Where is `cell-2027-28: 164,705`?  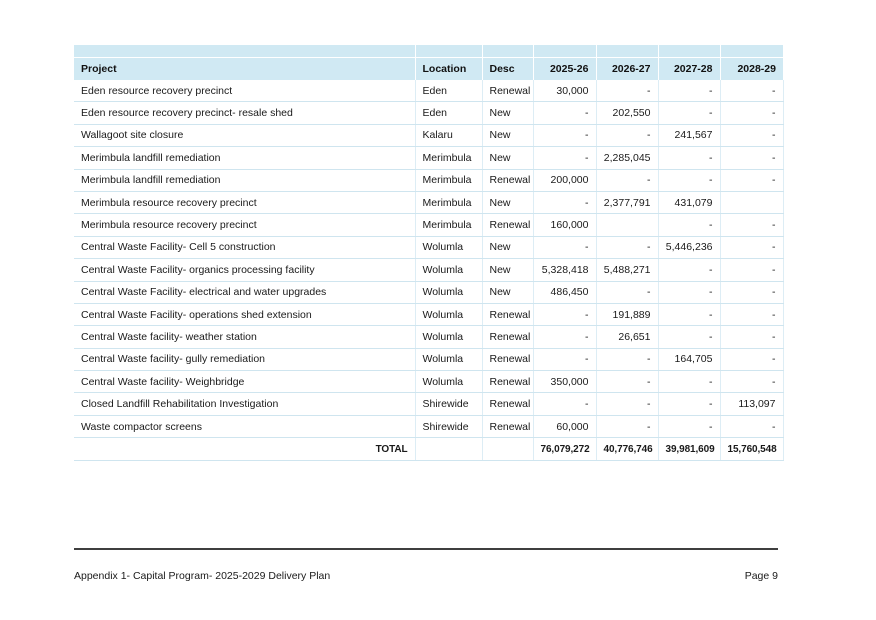 cell-2027-28: 164,705 is located at coordinates (689, 360).